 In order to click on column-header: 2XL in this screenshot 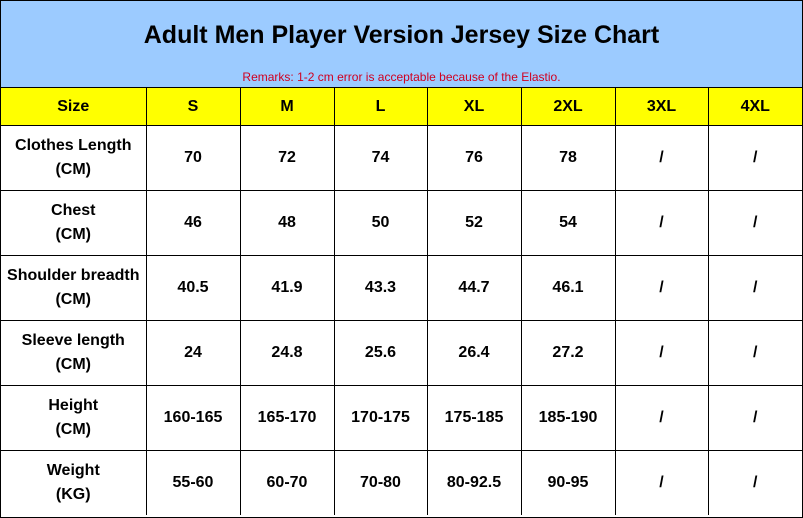, I will do `click(568, 107)`.